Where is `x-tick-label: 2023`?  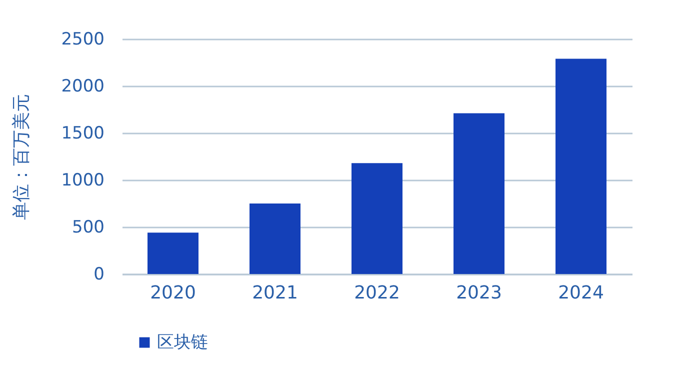 x-tick-label: 2023 is located at coordinates (479, 293).